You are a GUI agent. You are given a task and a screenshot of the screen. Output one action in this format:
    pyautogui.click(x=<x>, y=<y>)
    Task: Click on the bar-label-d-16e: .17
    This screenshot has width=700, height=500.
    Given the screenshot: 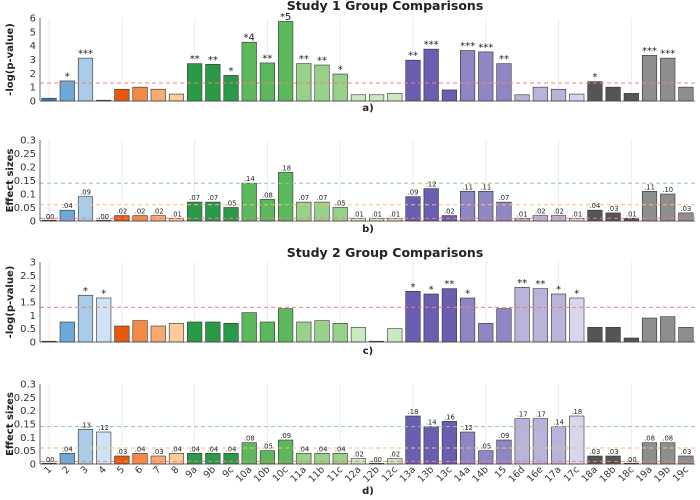 What is the action you would take?
    pyautogui.click(x=540, y=415)
    